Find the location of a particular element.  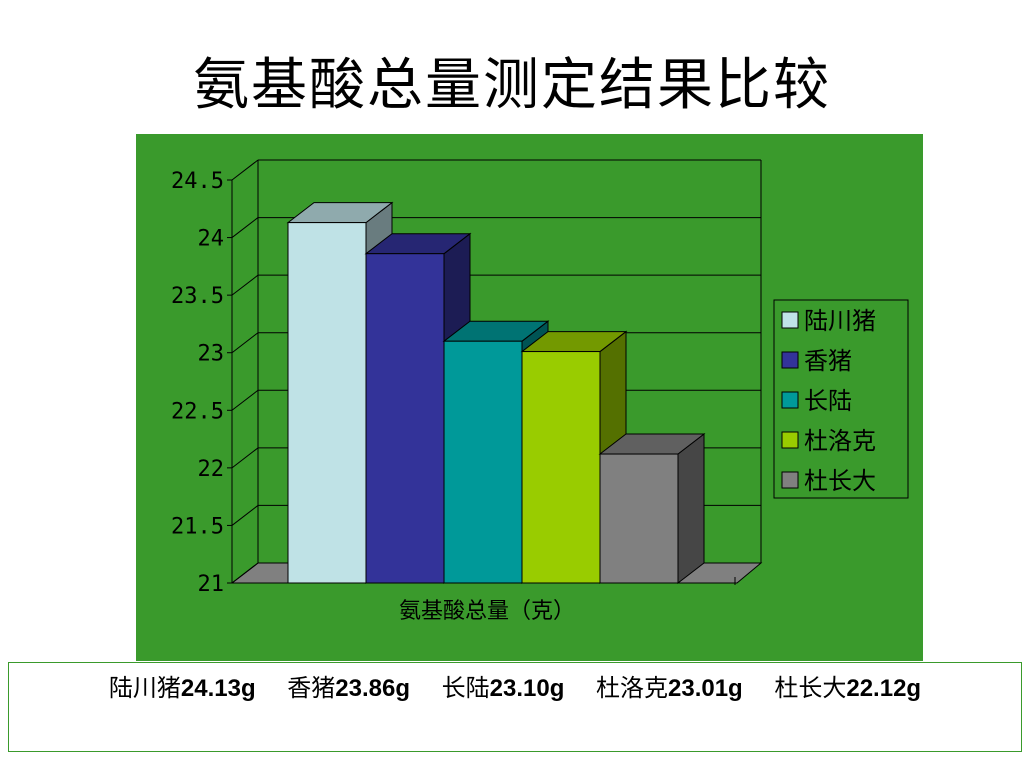

caption-name: 长陆 is located at coordinates (465, 688).